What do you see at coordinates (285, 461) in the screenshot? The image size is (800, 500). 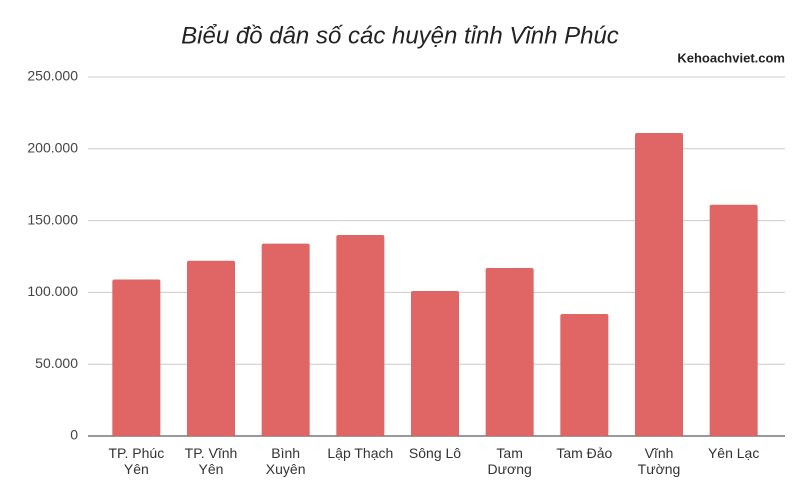 I see `x-tick-label: Bình Xuyên` at bounding box center [285, 461].